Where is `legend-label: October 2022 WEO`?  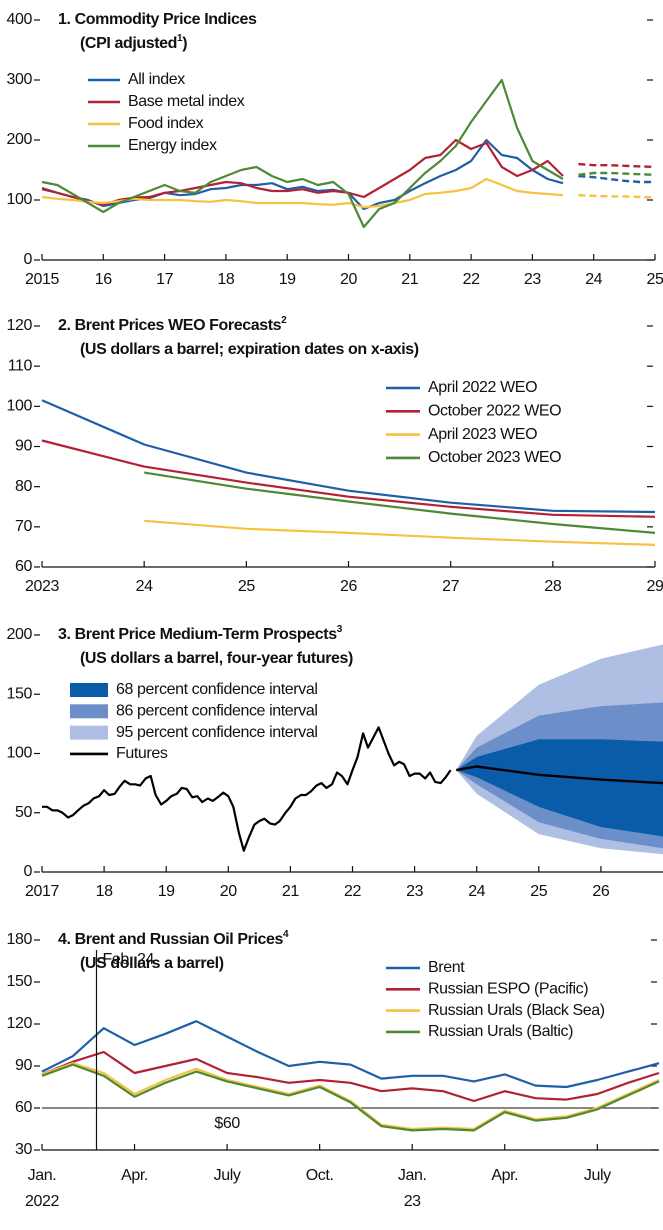 legend-label: October 2022 WEO is located at coordinates (494, 411).